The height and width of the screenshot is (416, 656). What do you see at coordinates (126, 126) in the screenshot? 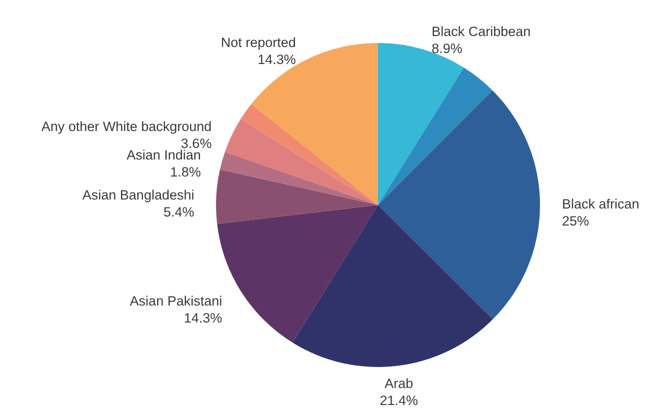
I see `slice-label: Any other White background` at bounding box center [126, 126].